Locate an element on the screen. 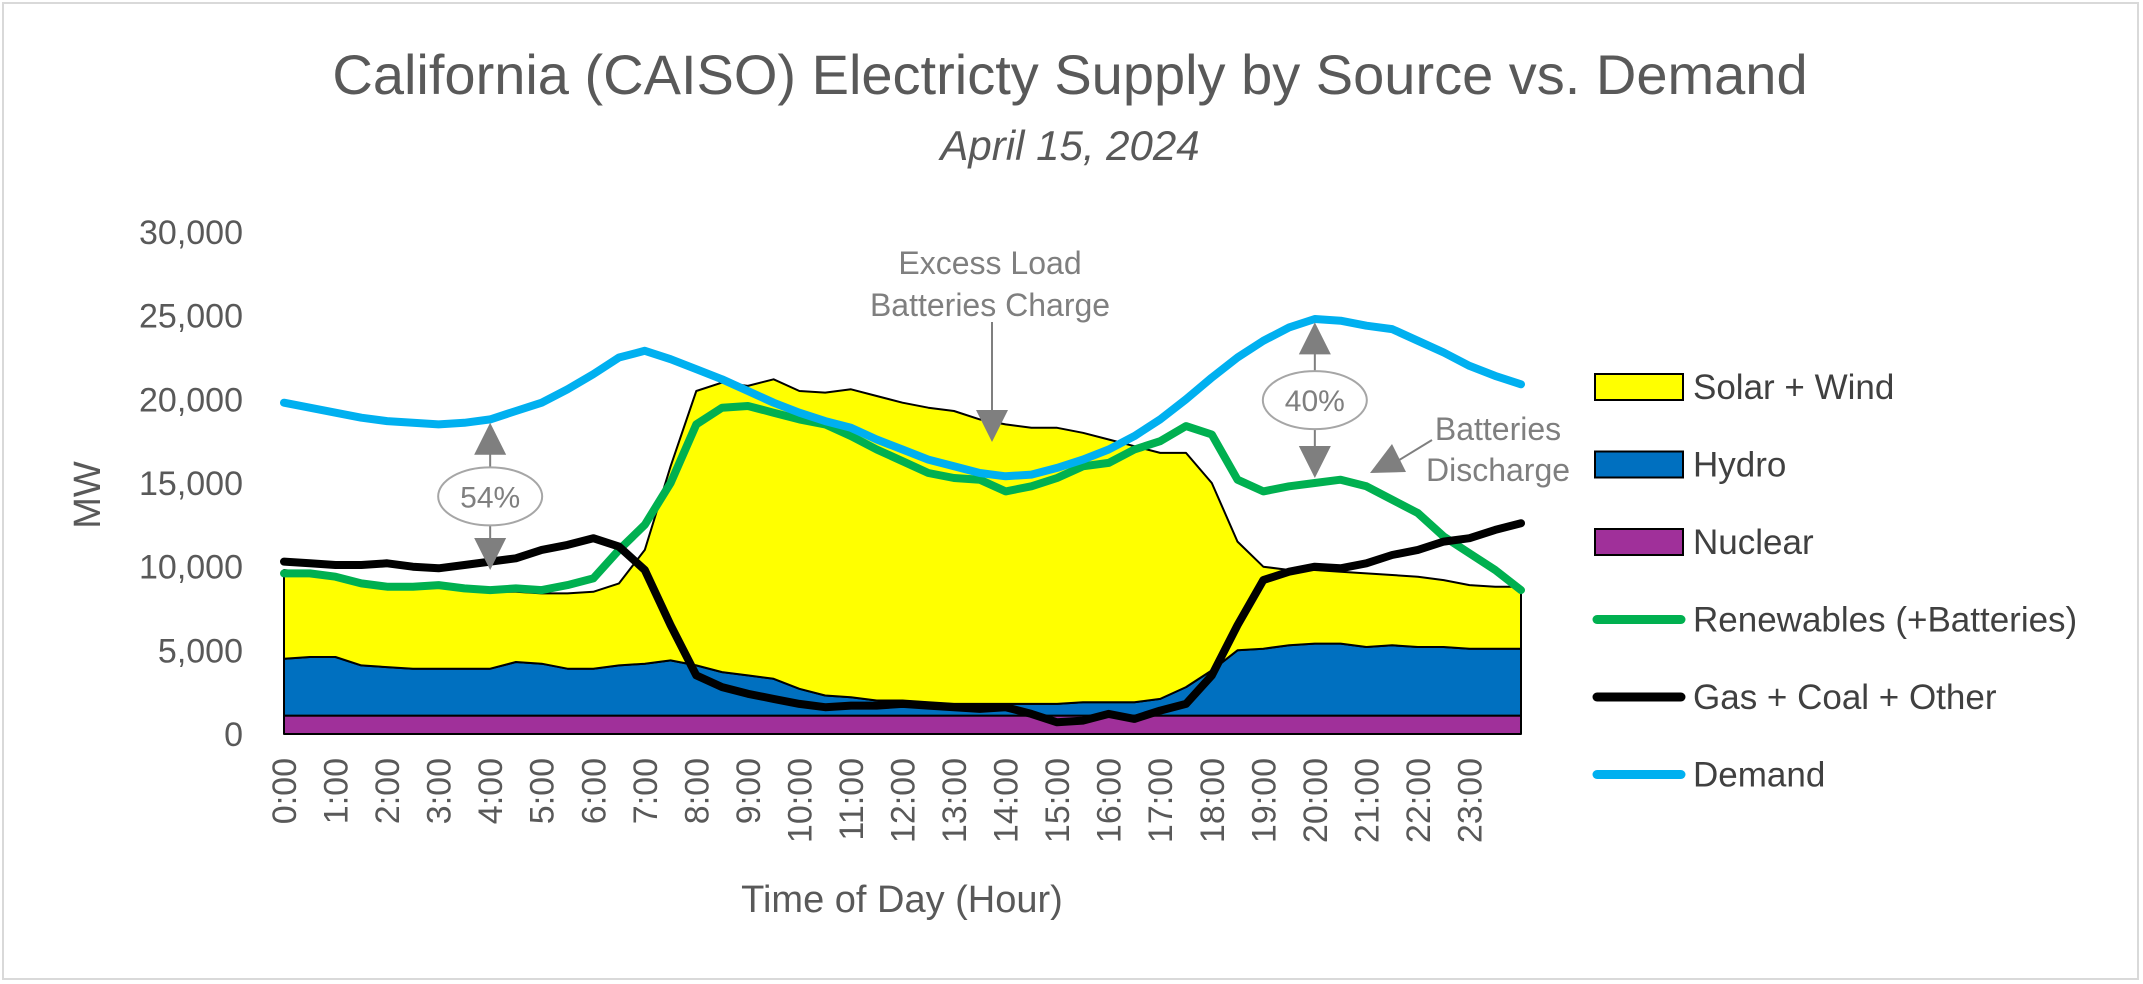  x-tick-label: 12:00 is located at coordinates (904, 800).